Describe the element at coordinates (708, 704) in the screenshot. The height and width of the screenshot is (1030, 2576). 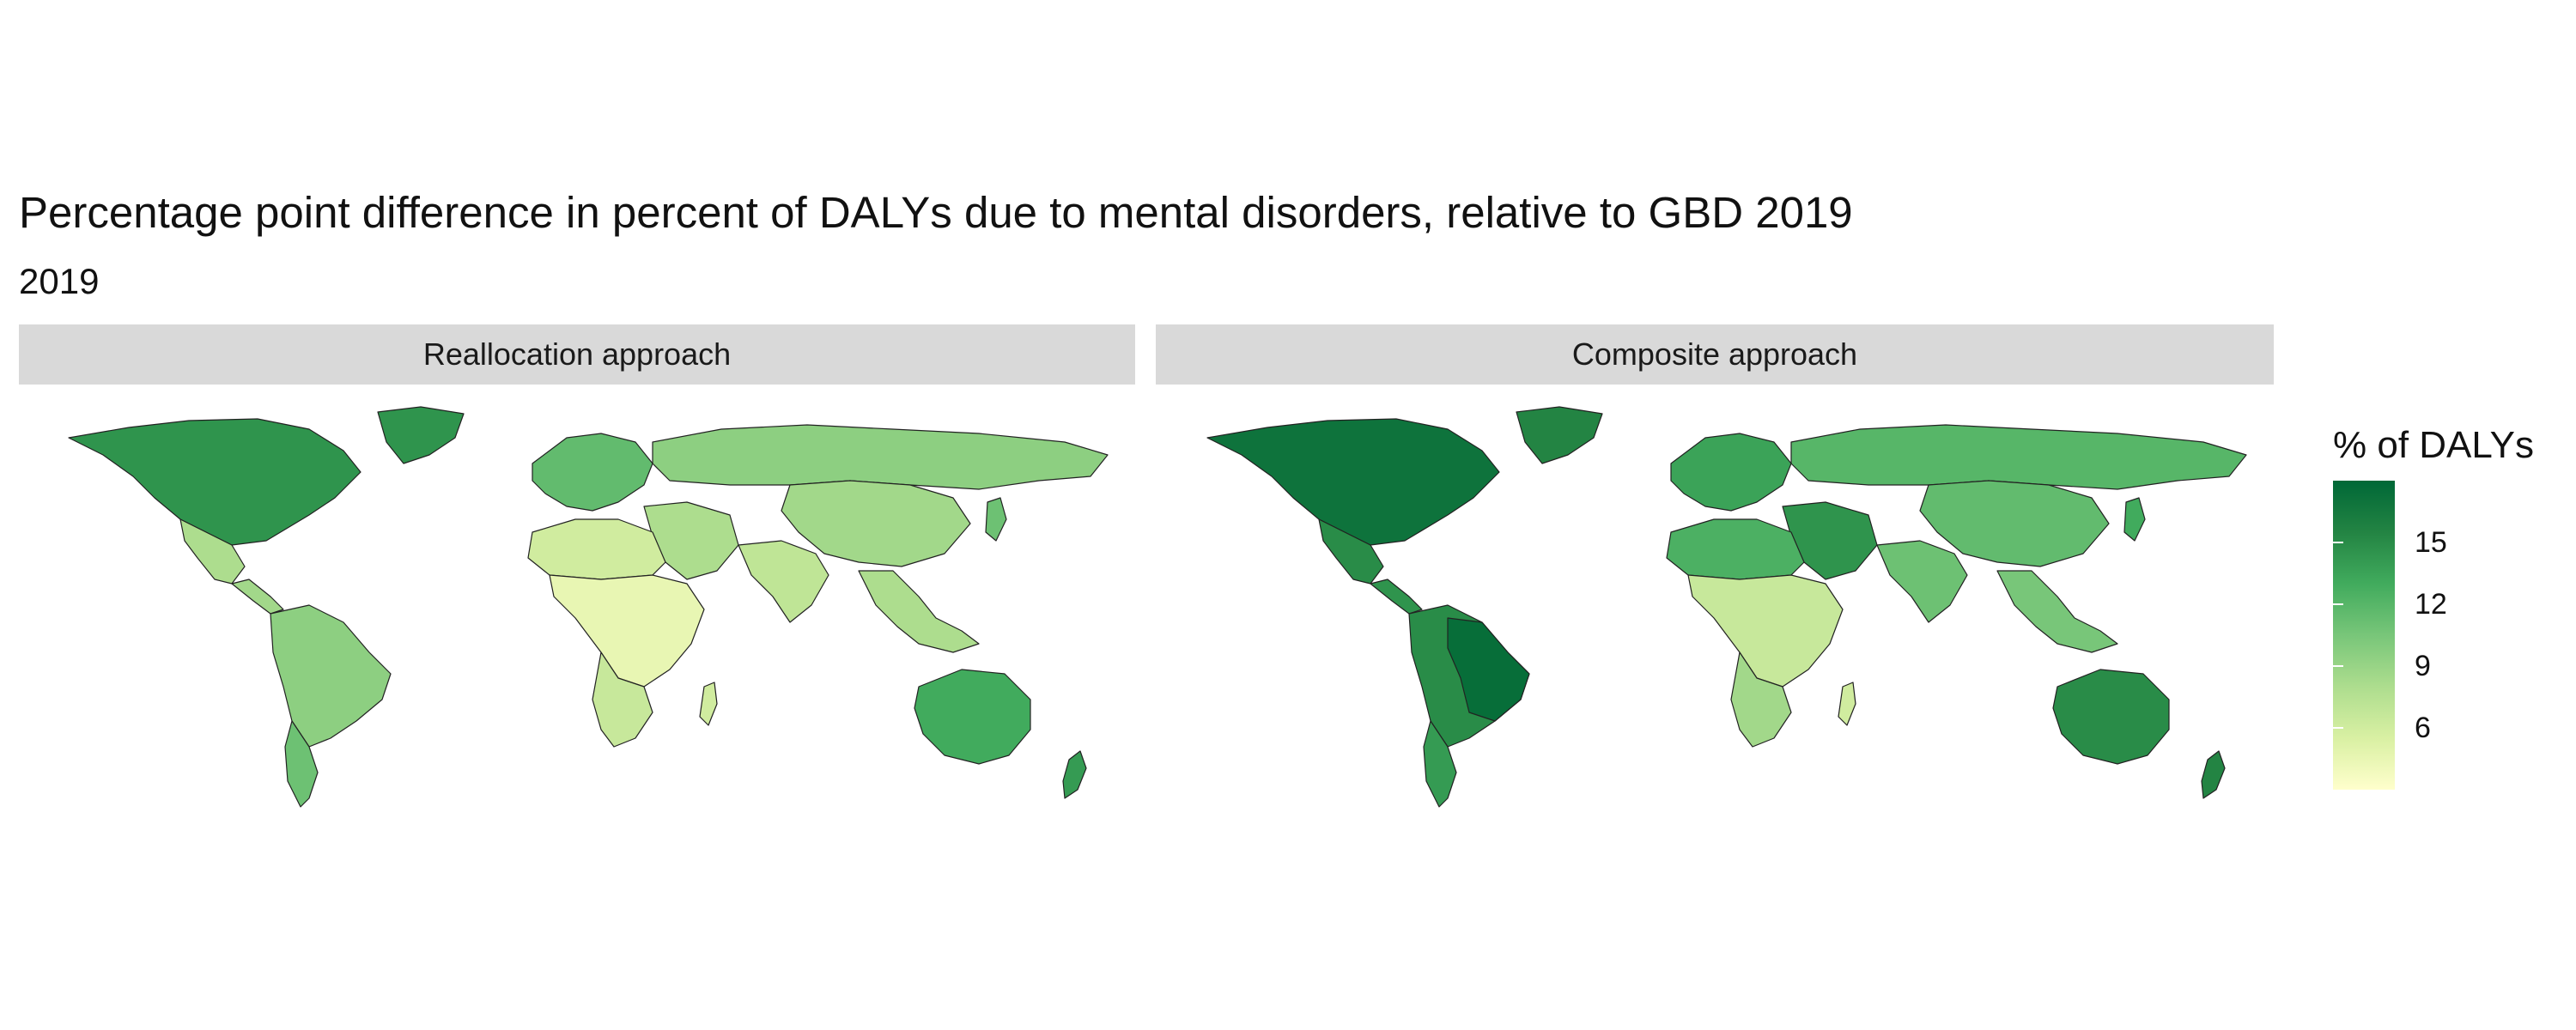
I see `reallocation-region-madagascar` at that location.